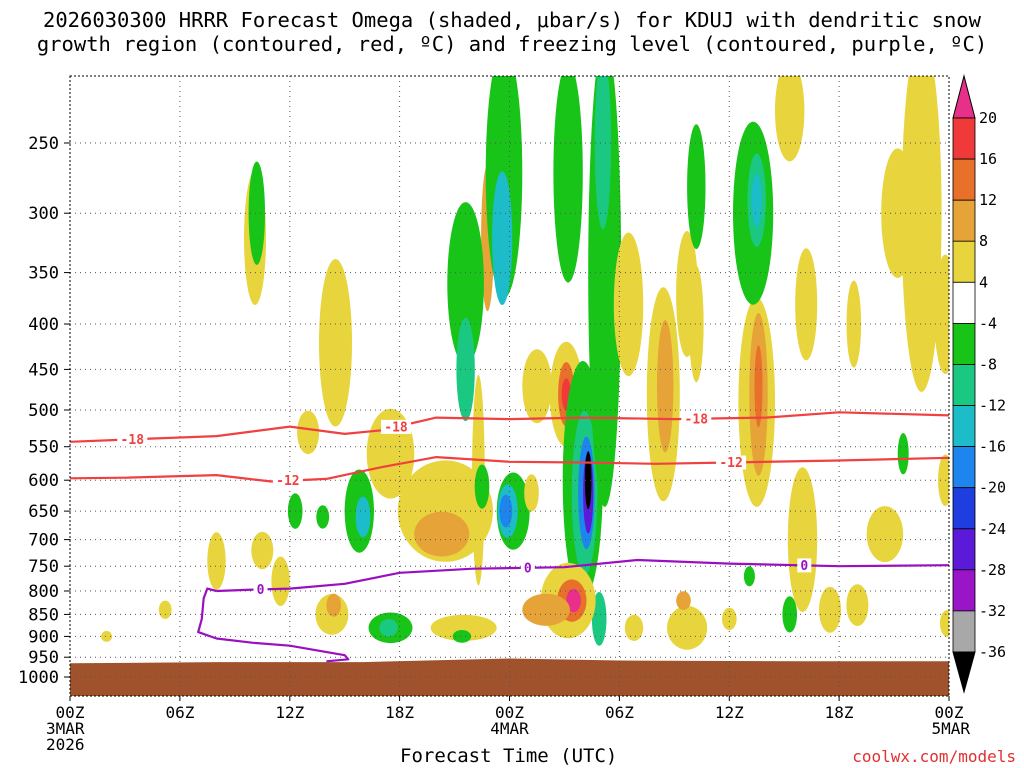 This screenshot has height=768, width=1024. Describe the element at coordinates (38, 678) in the screenshot. I see `y-tick-label: 1000` at that location.